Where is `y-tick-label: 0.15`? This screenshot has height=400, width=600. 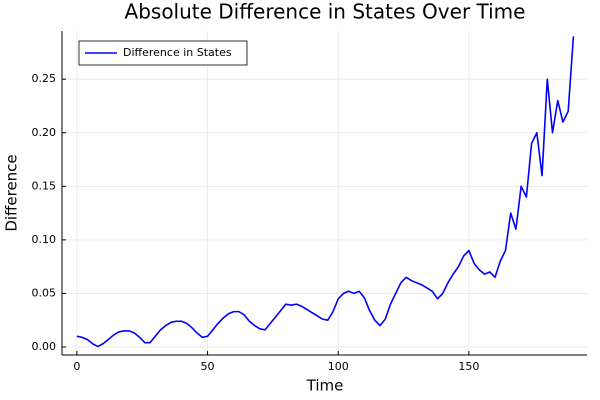
y-tick-label: 0.15 is located at coordinates (44, 185).